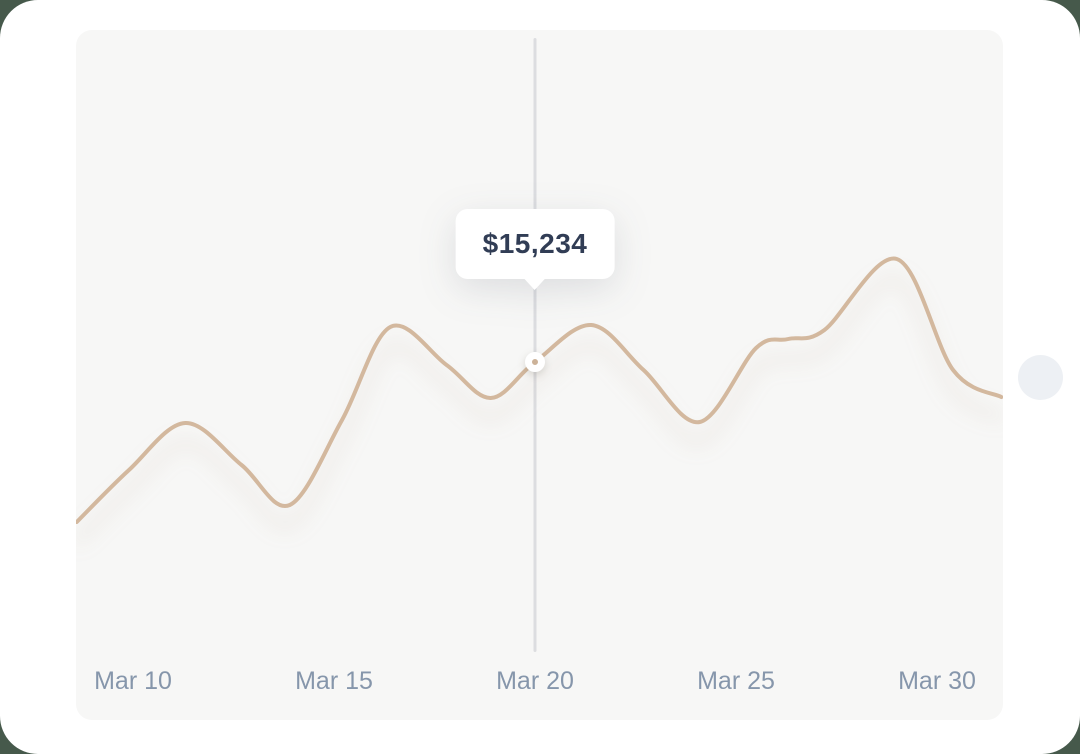 Image resolution: width=1080 pixels, height=754 pixels. What do you see at coordinates (1040, 377) in the screenshot?
I see `side-circle` at bounding box center [1040, 377].